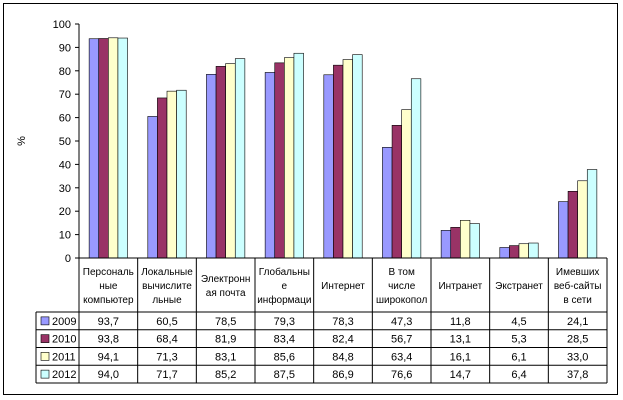  What do you see at coordinates (578, 272) in the screenshot?
I see `category-label: Имевших` at bounding box center [578, 272].